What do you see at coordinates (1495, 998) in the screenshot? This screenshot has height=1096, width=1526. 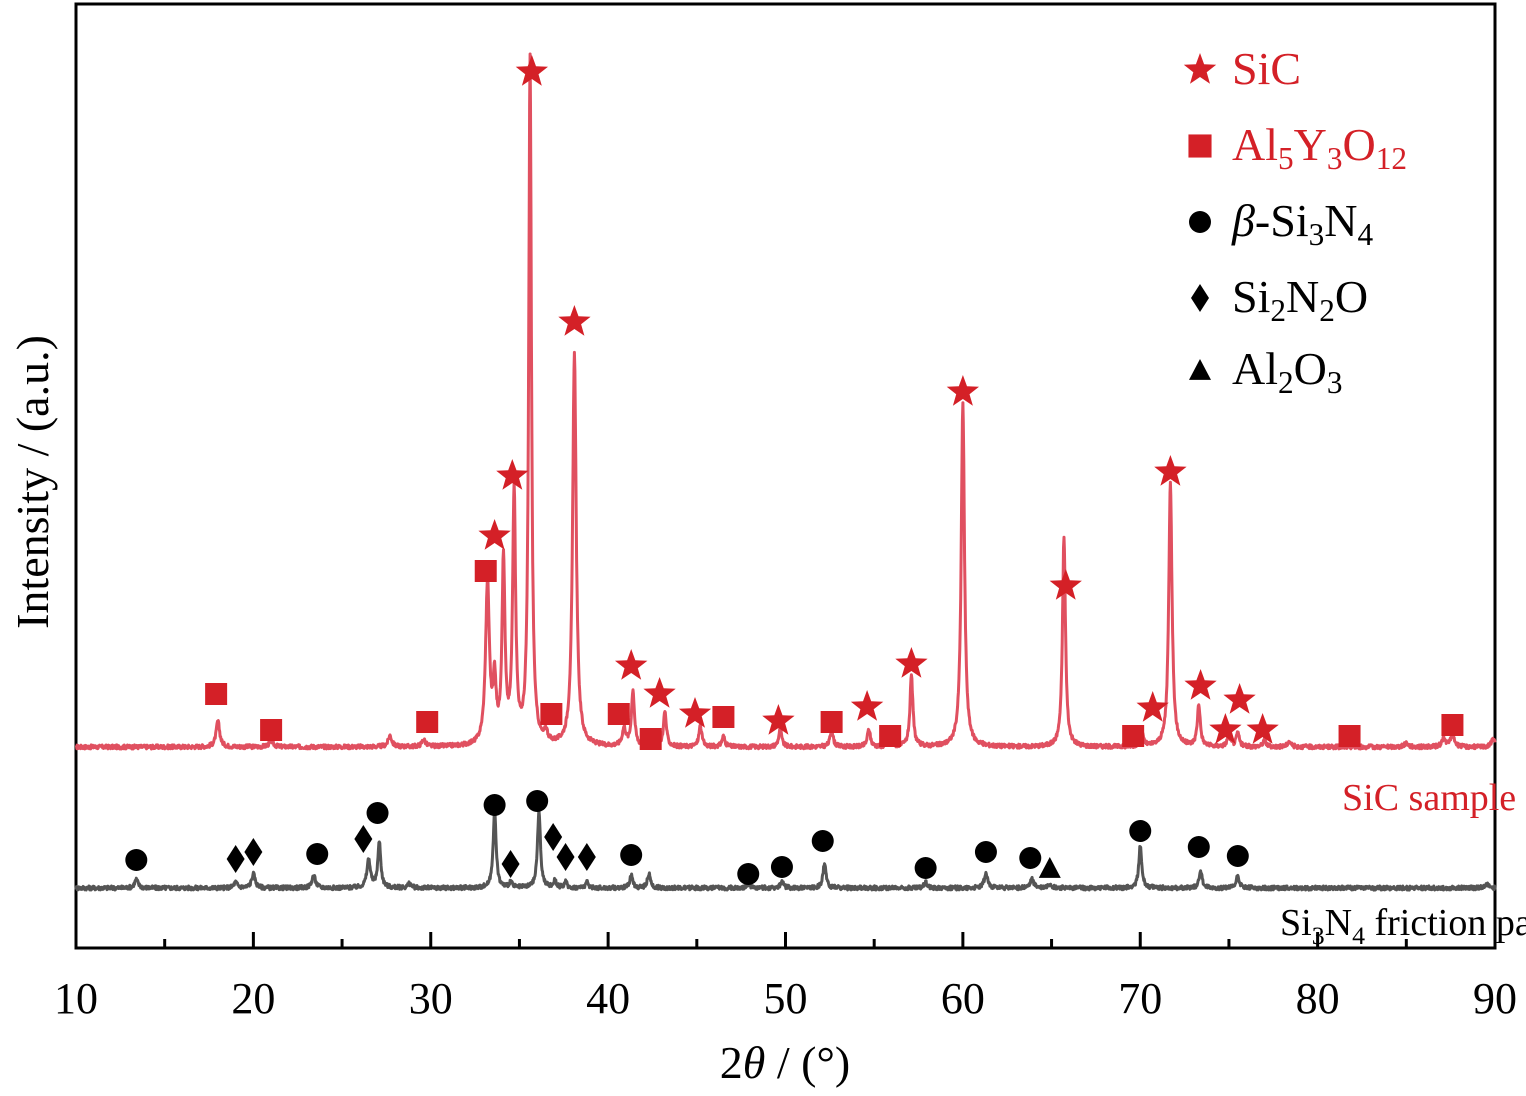 I see `x-tick-label: 90` at bounding box center [1495, 998].